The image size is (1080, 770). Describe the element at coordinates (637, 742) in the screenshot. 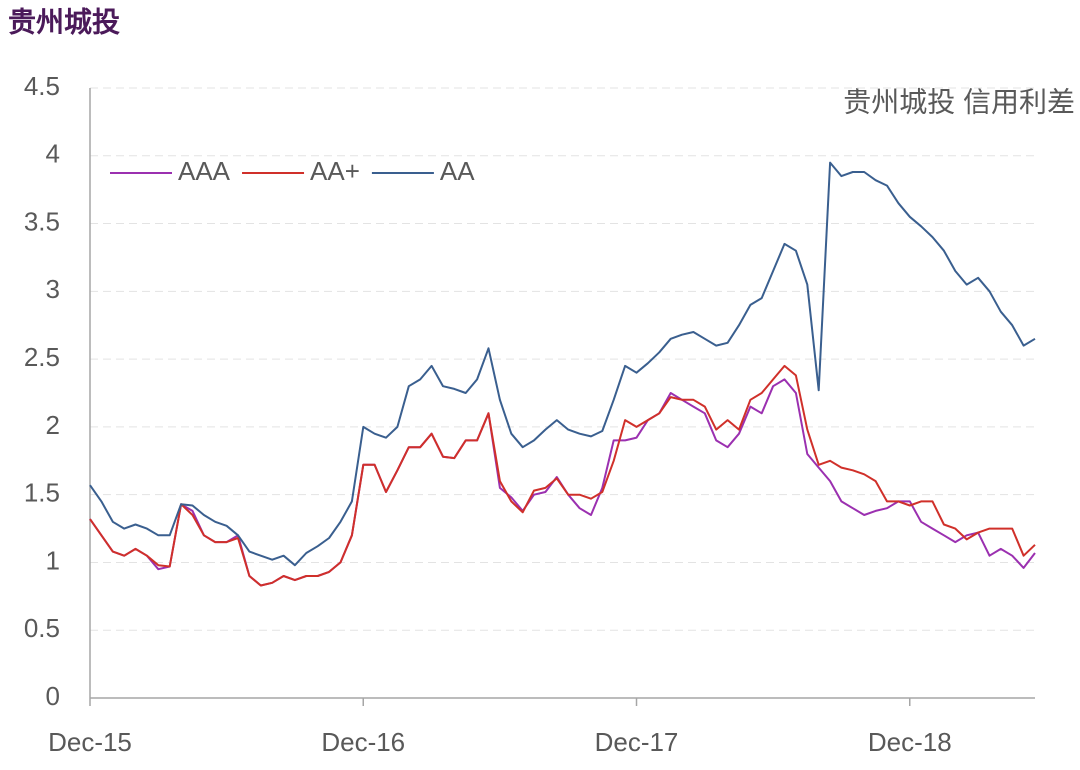

I see `x-tick-label: Dec-17` at that location.